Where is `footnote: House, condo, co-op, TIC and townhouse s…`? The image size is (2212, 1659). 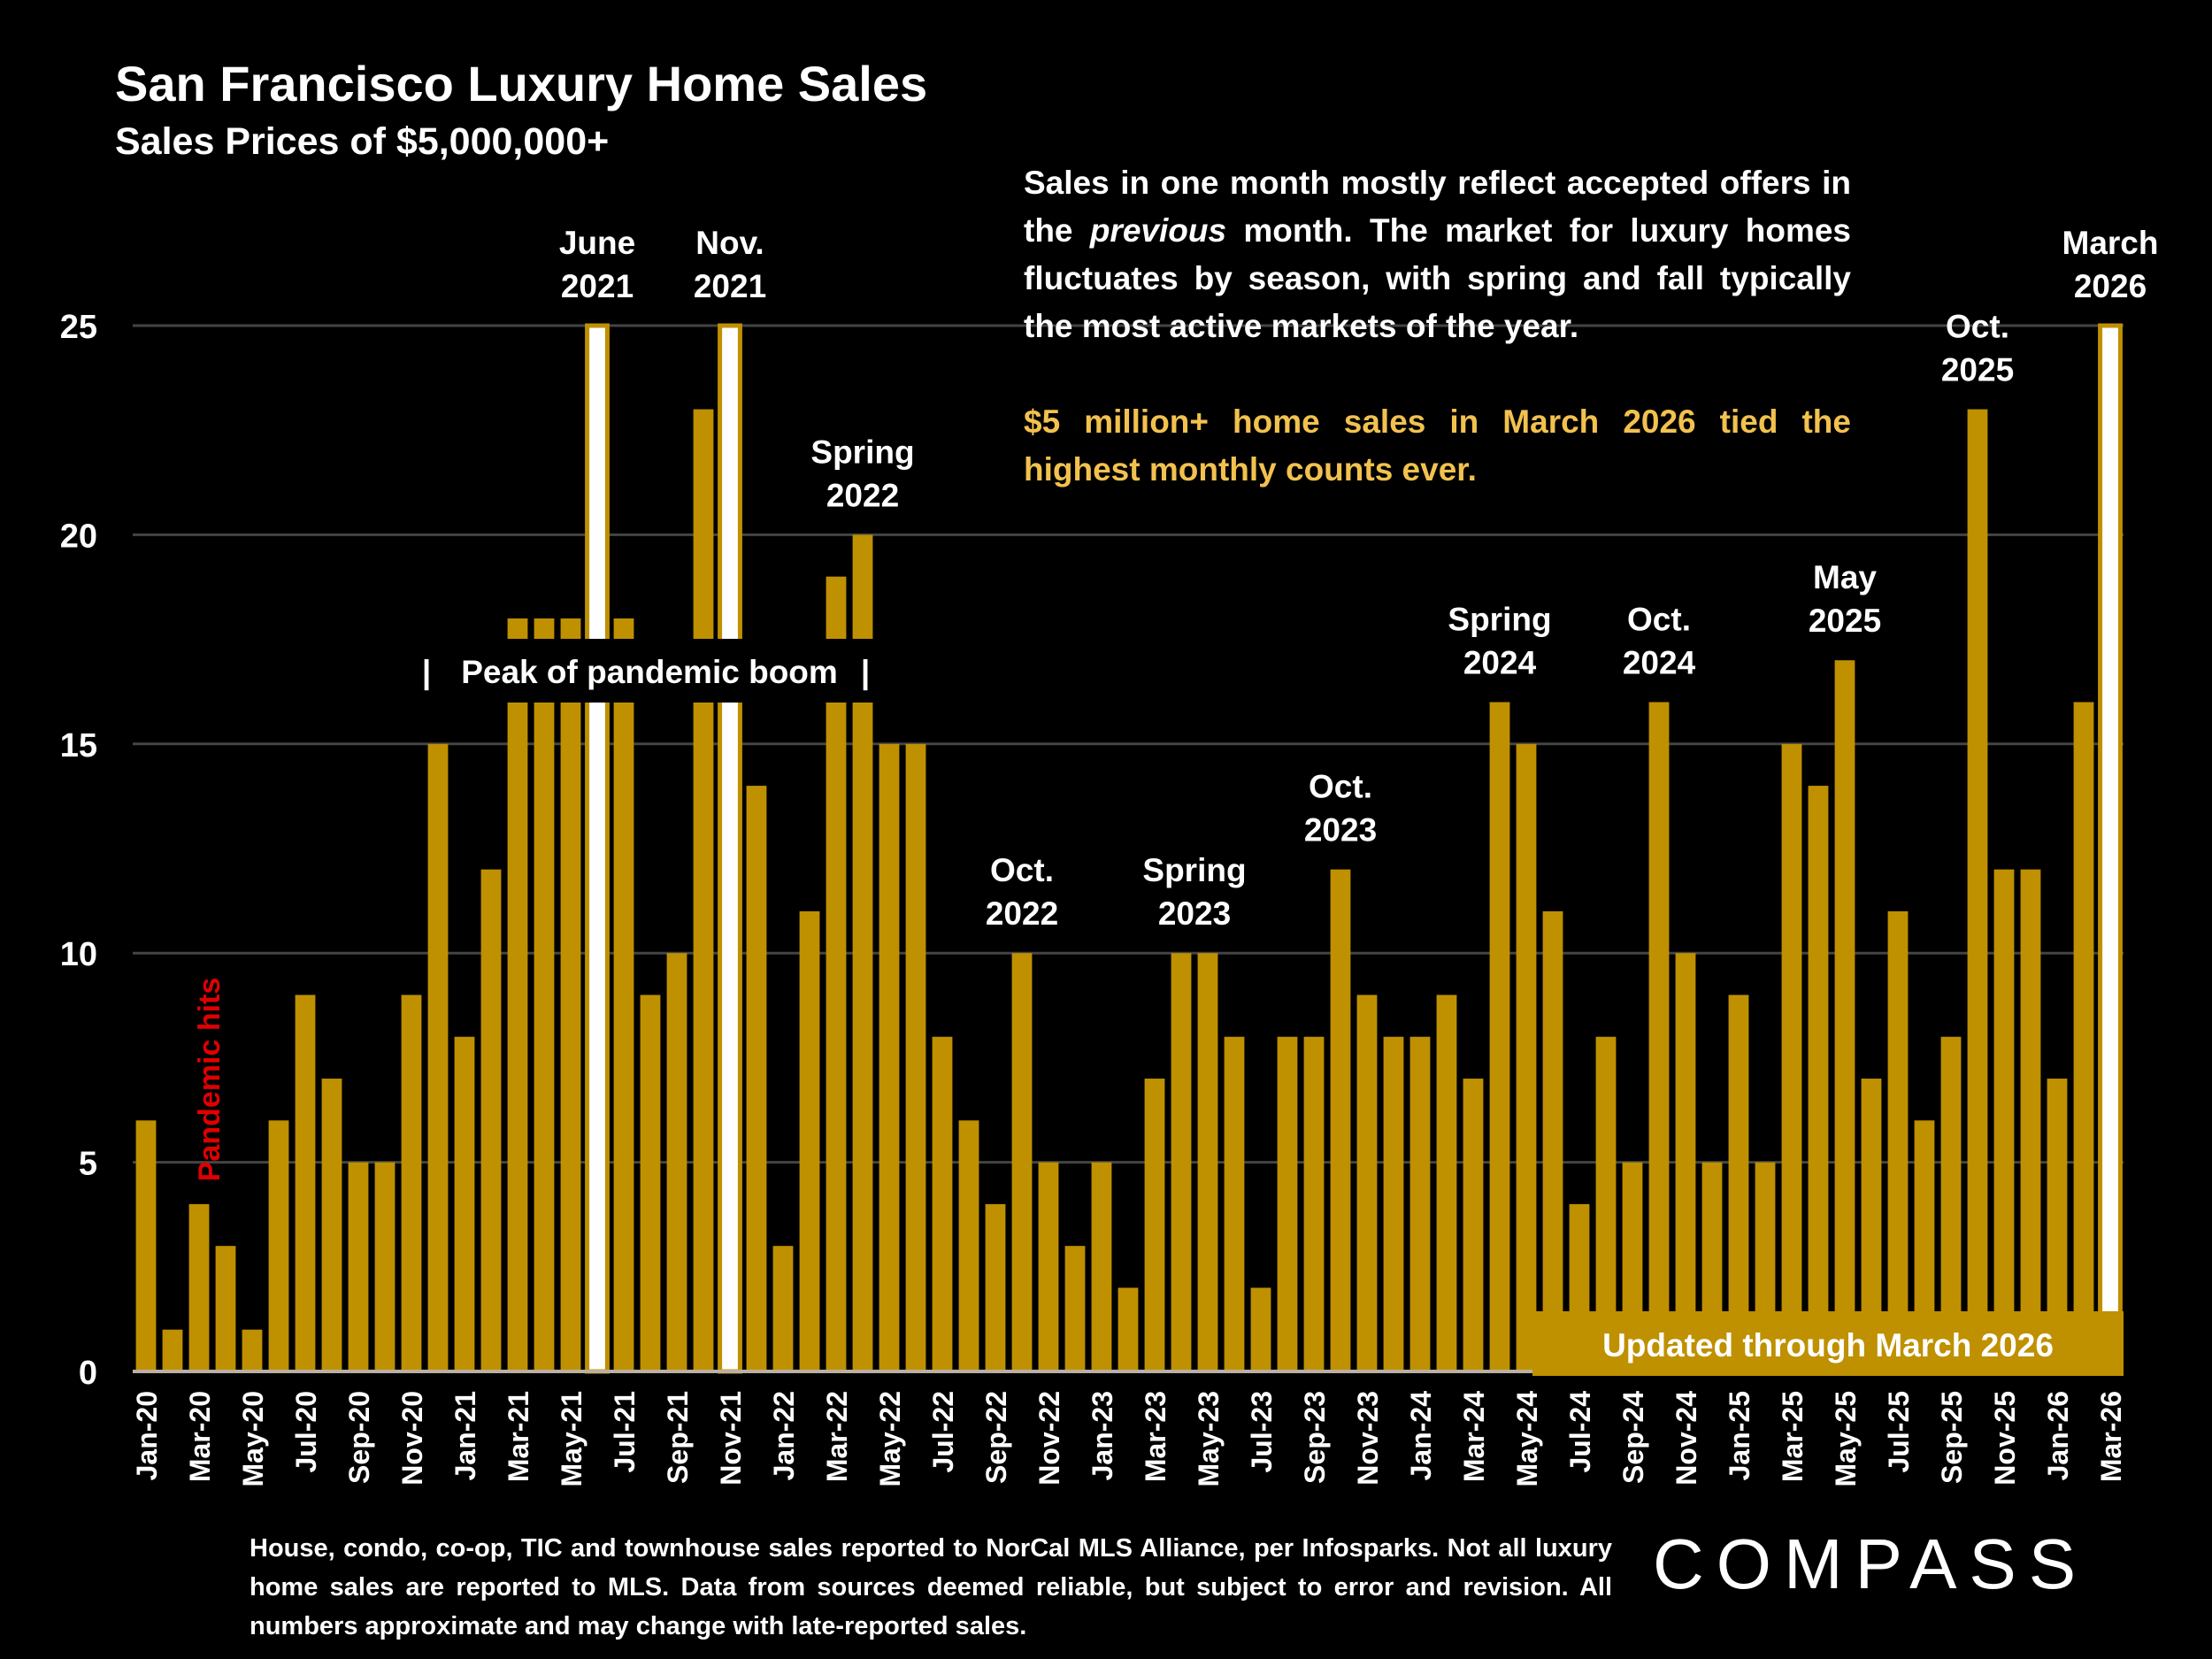
footnote: House, condo, co-op, TIC and townhouse s… is located at coordinates (931, 1587).